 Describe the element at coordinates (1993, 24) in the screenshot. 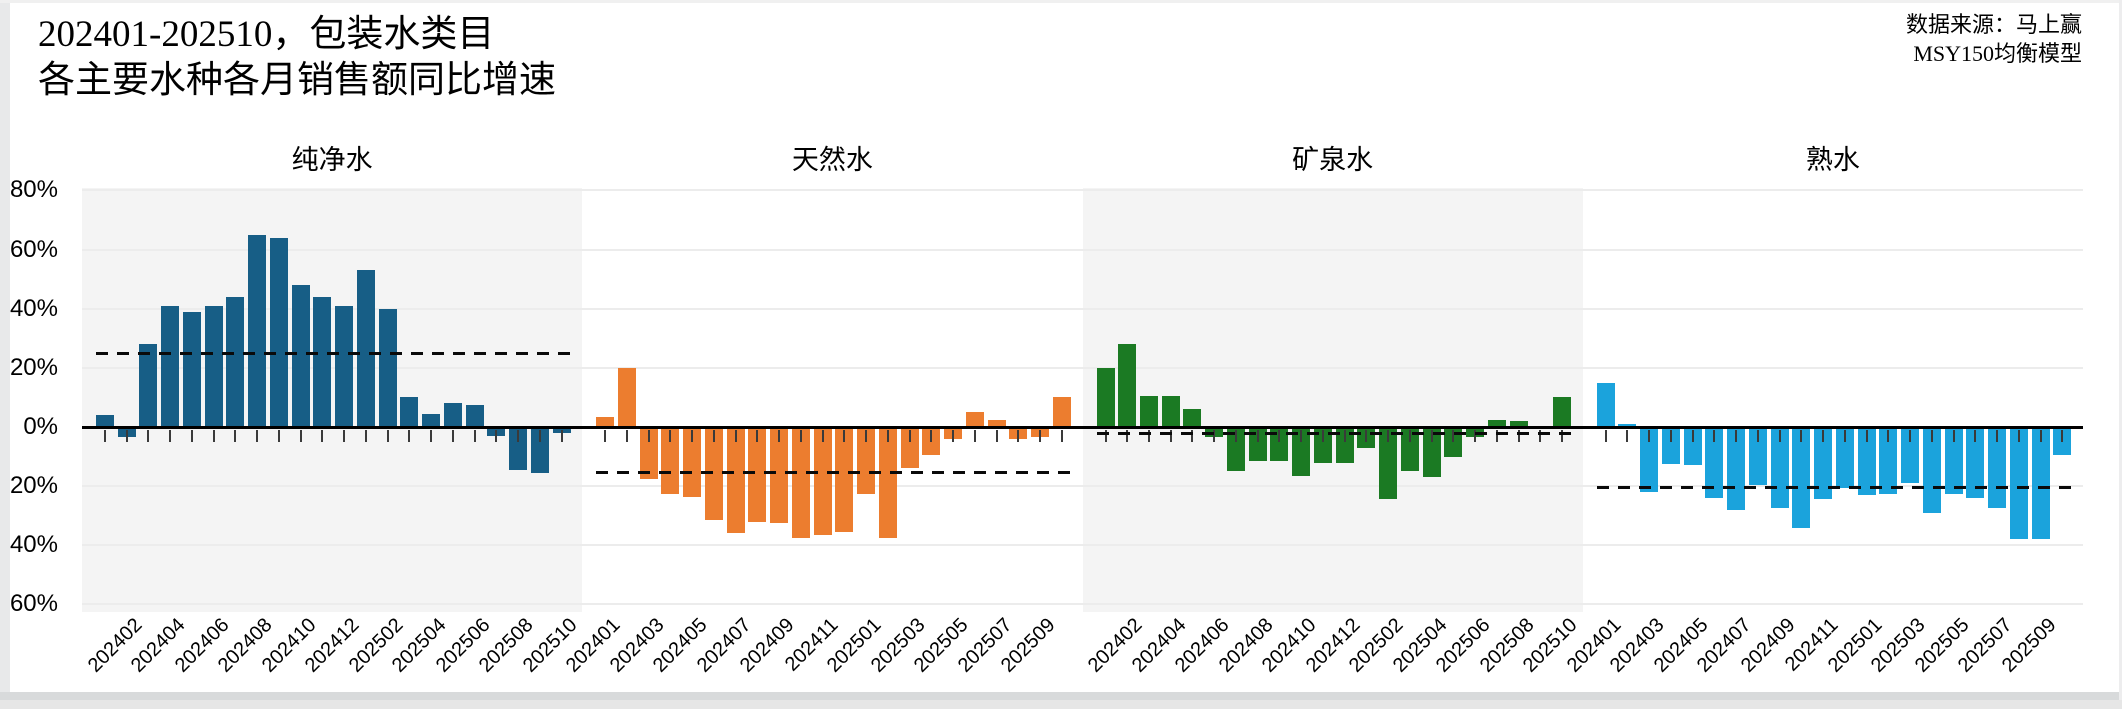

I see `data-source-line1: 数据来源：马上赢` at that location.